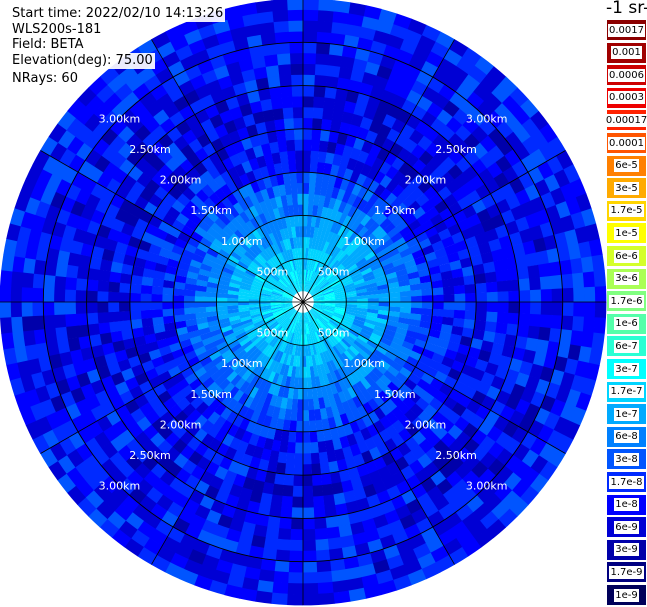  I want to click on range-ring-label: 500m, so click(334, 333).